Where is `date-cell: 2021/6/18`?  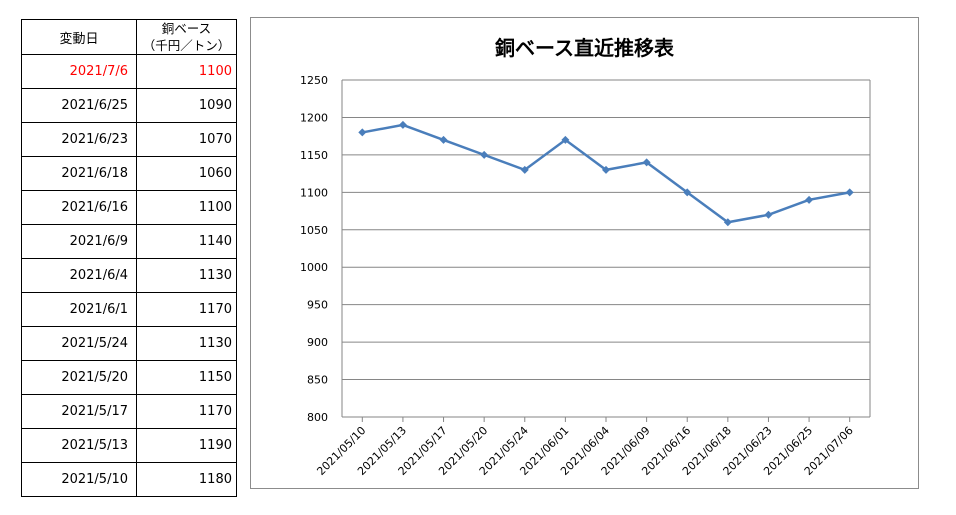 date-cell: 2021/6/18 is located at coordinates (79, 173).